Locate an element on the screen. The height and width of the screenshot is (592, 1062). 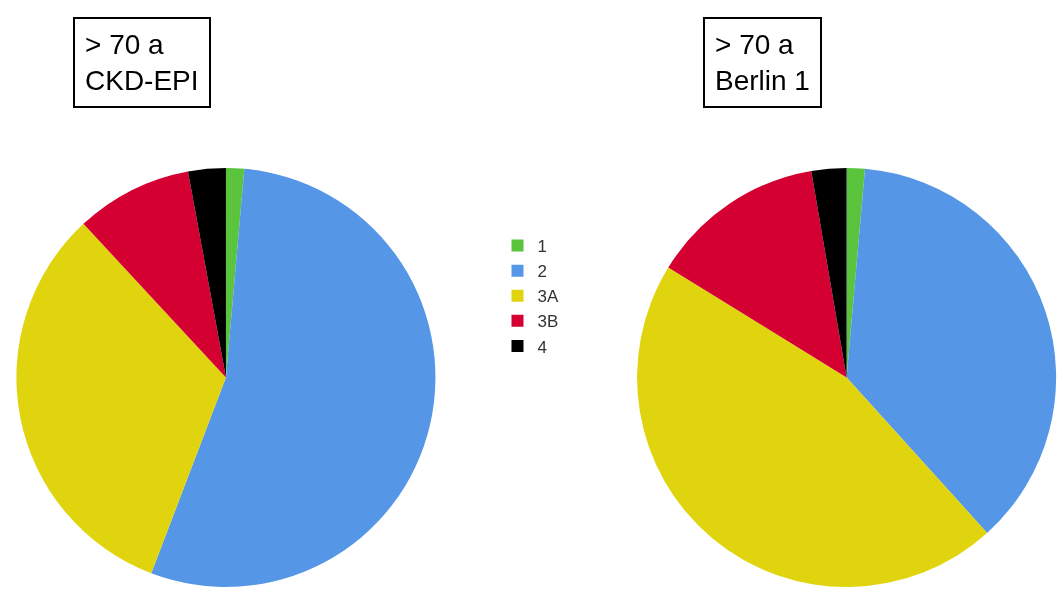
chart-title: > 70 a CKD-EPI is located at coordinates (142, 63).